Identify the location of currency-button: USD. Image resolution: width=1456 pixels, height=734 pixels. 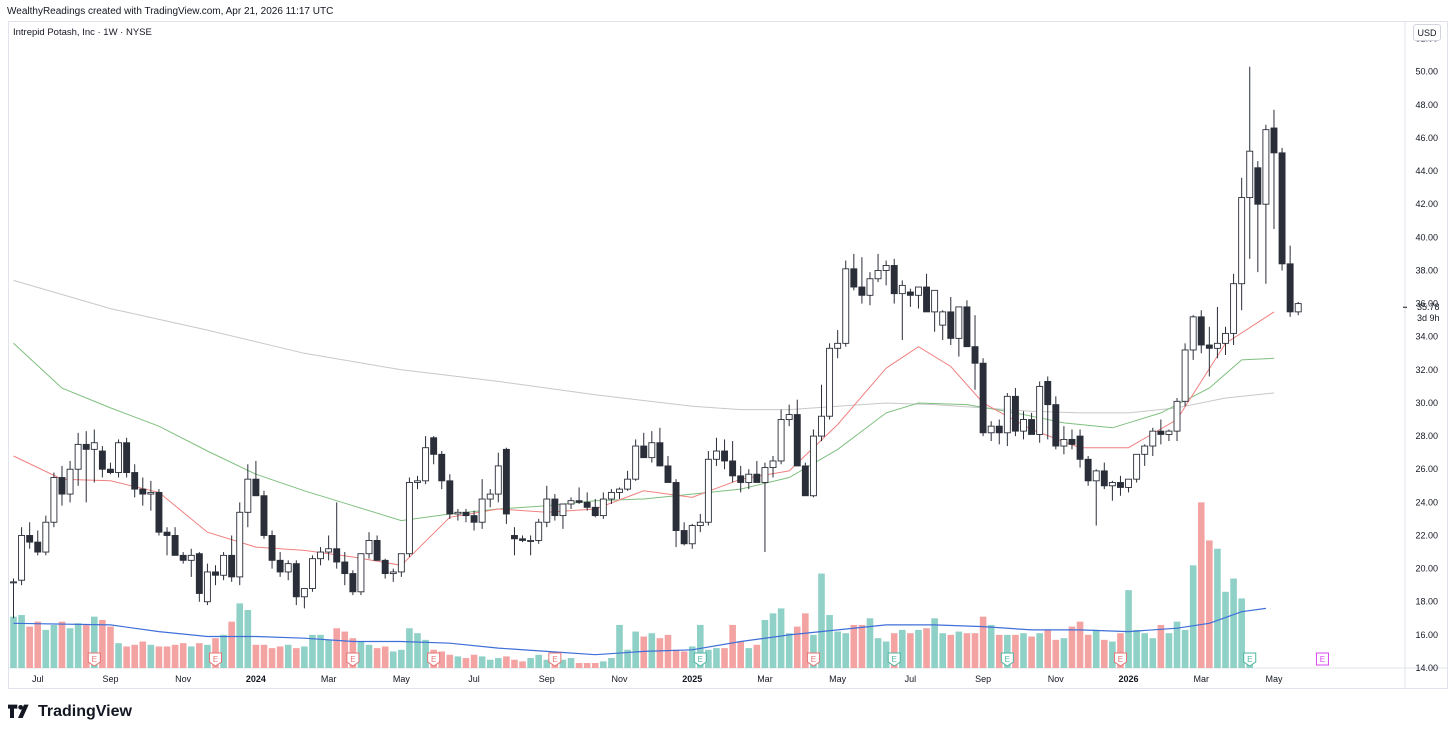
(1427, 32).